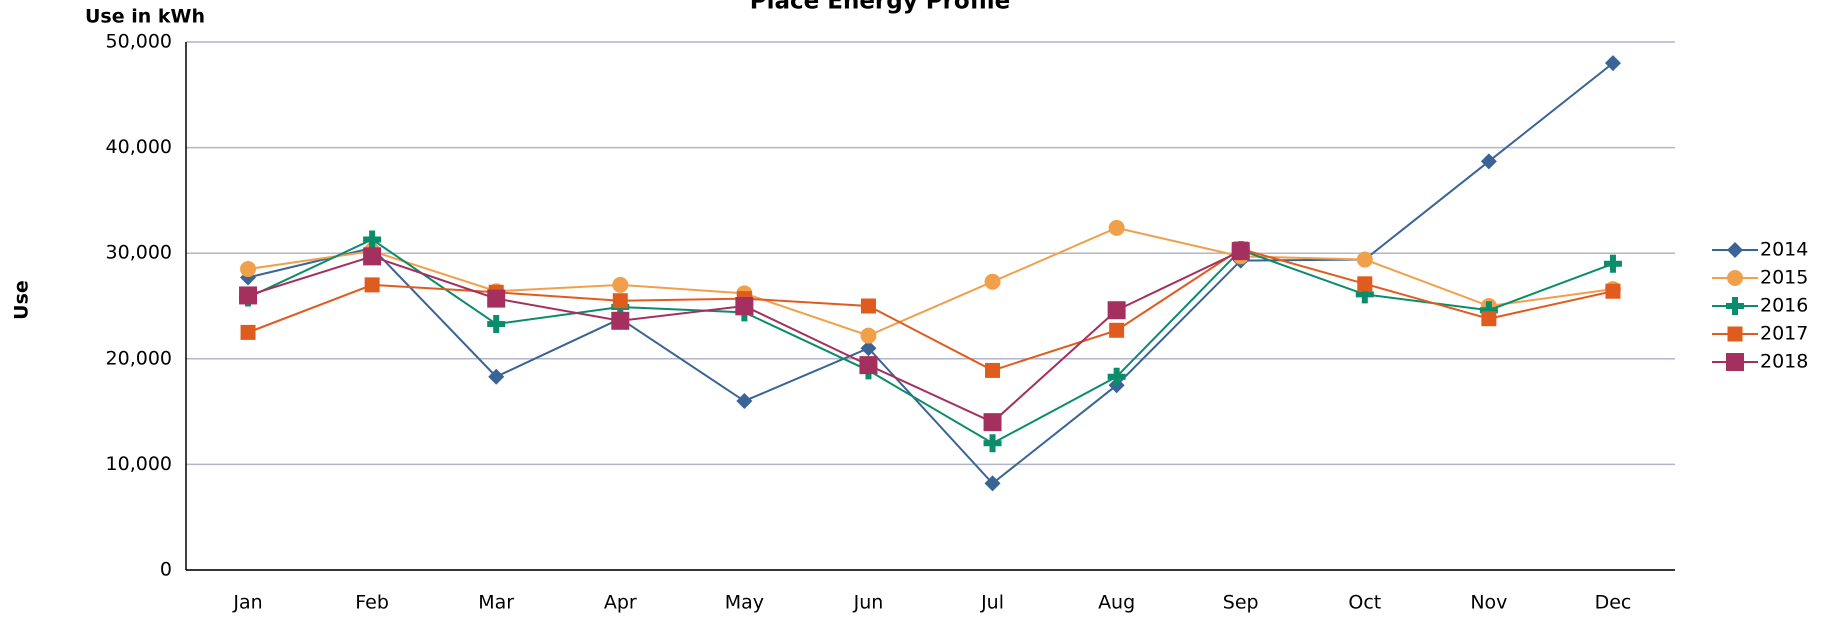  I want to click on x-tick-label: Aug, so click(1116, 603).